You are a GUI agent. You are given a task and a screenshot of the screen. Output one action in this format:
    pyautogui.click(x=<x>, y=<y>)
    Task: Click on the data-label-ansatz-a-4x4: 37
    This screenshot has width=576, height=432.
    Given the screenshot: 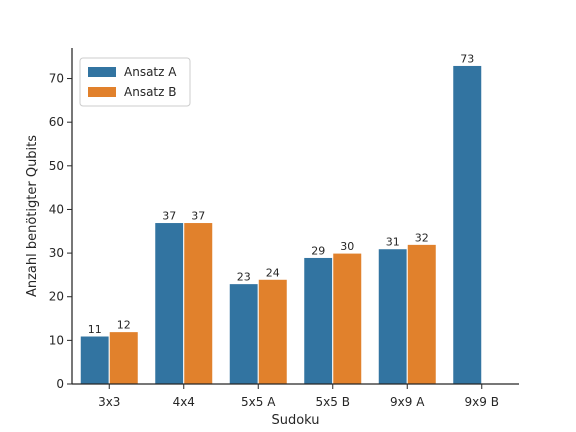 What is the action you would take?
    pyautogui.click(x=169, y=216)
    